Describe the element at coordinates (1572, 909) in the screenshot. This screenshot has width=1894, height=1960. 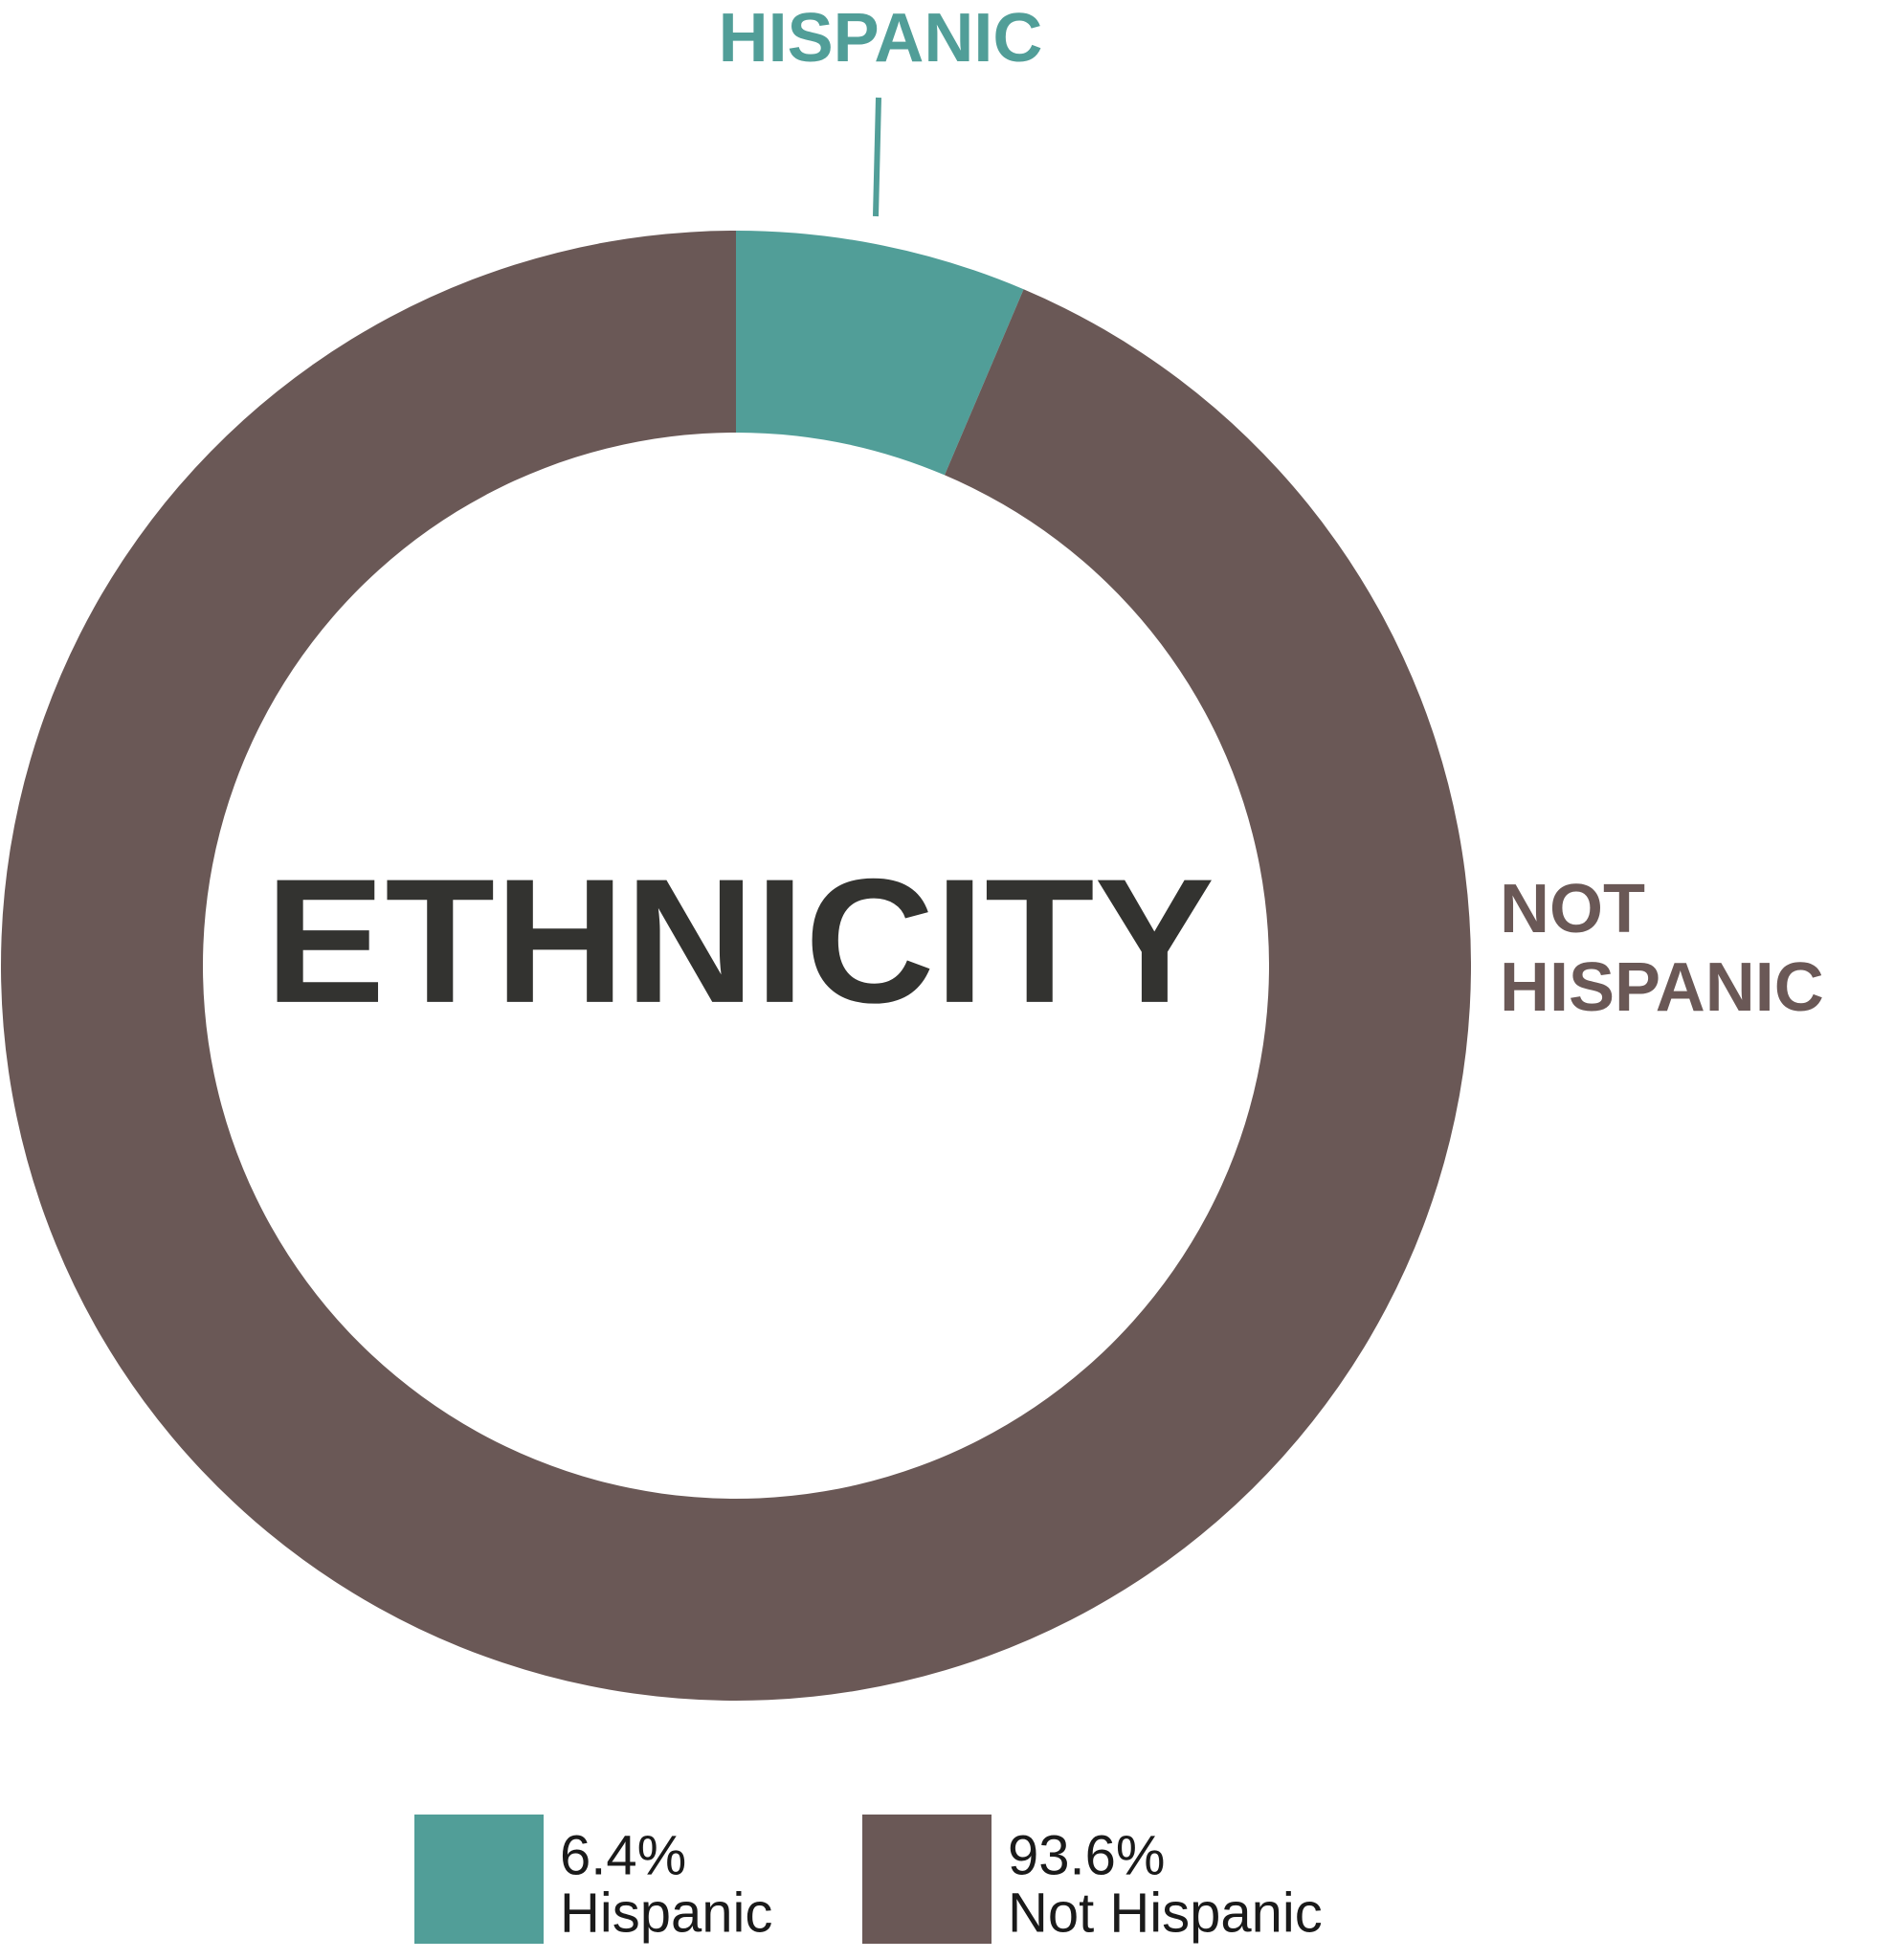
I see `slice-label: NOT` at that location.